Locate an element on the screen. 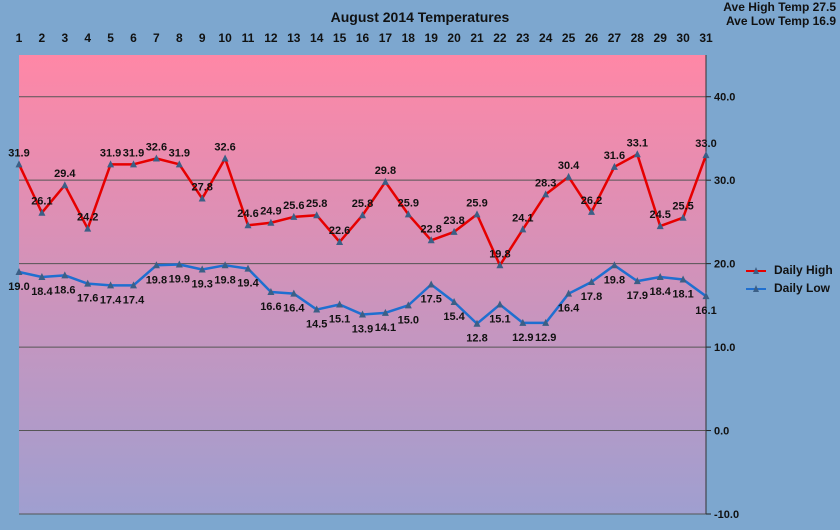 The width and height of the screenshot is (840, 530). x-tick-label: 16 is located at coordinates (363, 38).